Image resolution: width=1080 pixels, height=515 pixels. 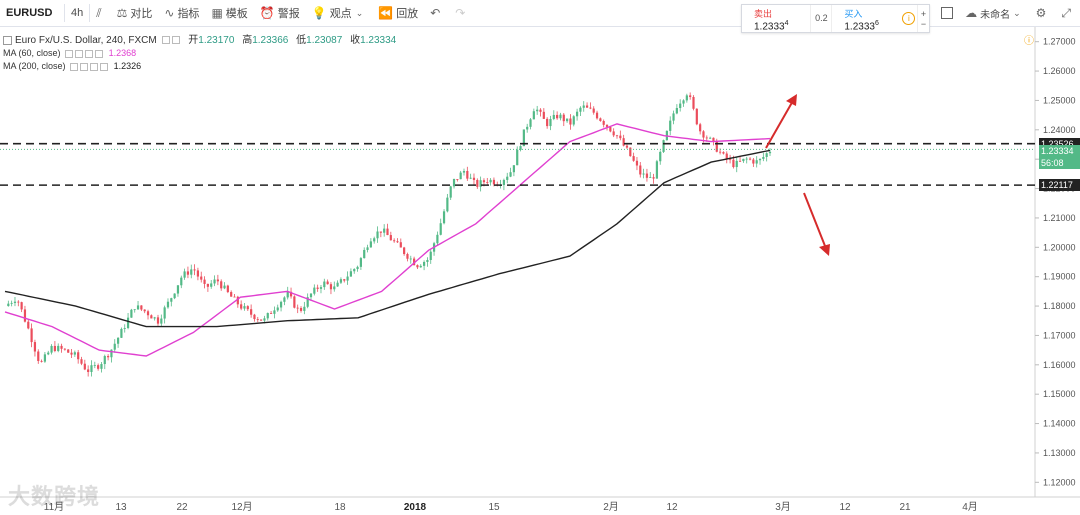 I want to click on alert-button: ⏰ 警报, so click(x=280, y=13).